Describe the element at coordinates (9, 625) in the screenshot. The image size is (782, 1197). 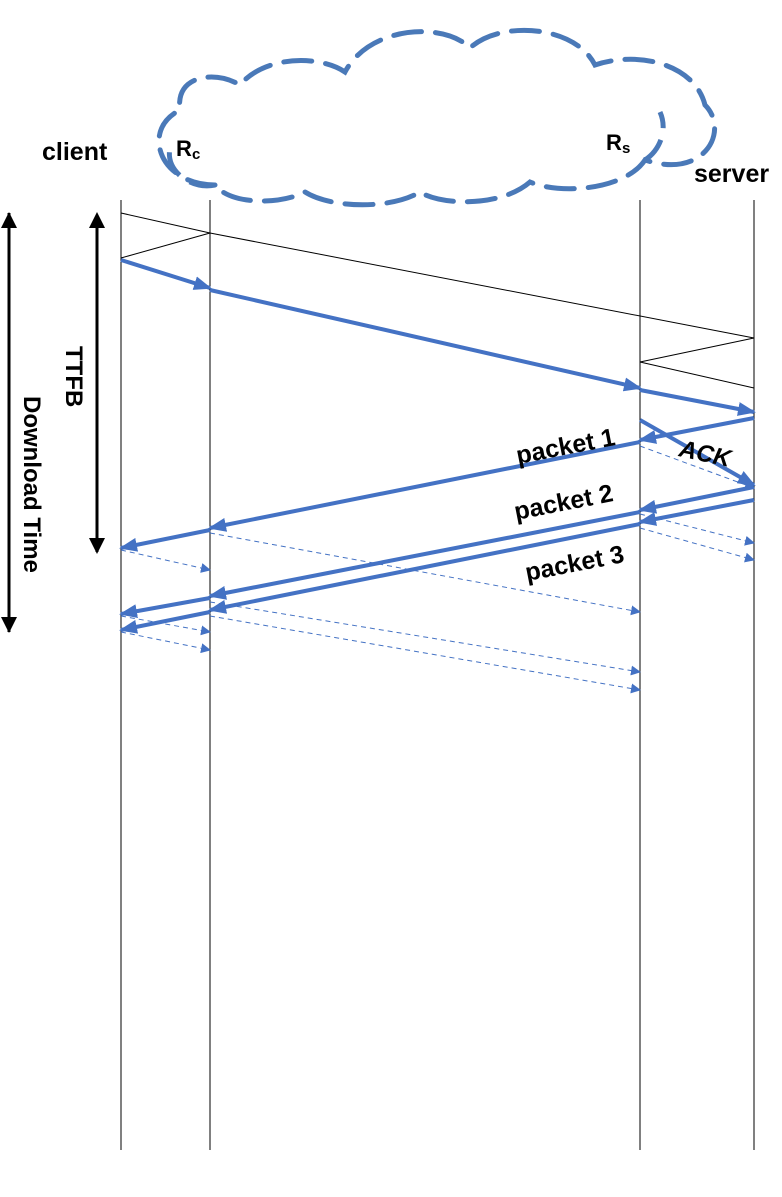
I see `download-time-arrowhead-bottom` at that location.